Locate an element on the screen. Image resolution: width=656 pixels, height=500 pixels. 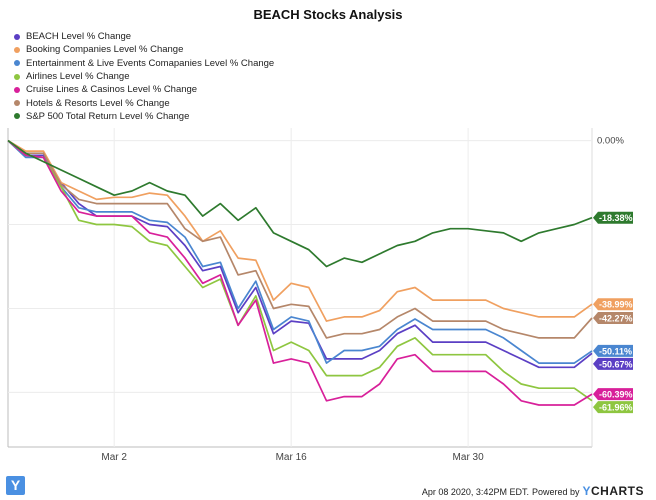
series-end-badge: -38.99% is located at coordinates (613, 304).